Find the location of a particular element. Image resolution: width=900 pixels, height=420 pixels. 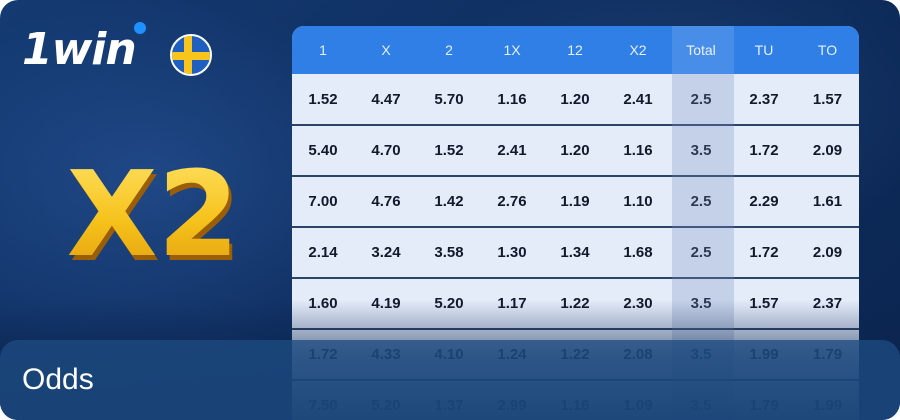

col-header: 1 is located at coordinates (323, 50).